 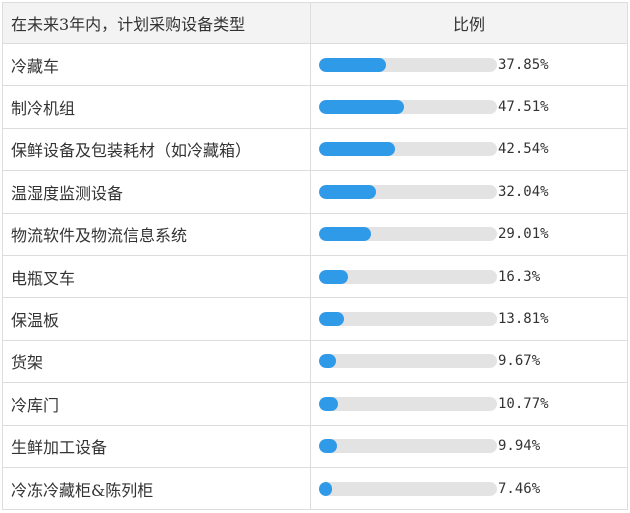 I want to click on ratio-cell: 9.67%, so click(x=469, y=361).